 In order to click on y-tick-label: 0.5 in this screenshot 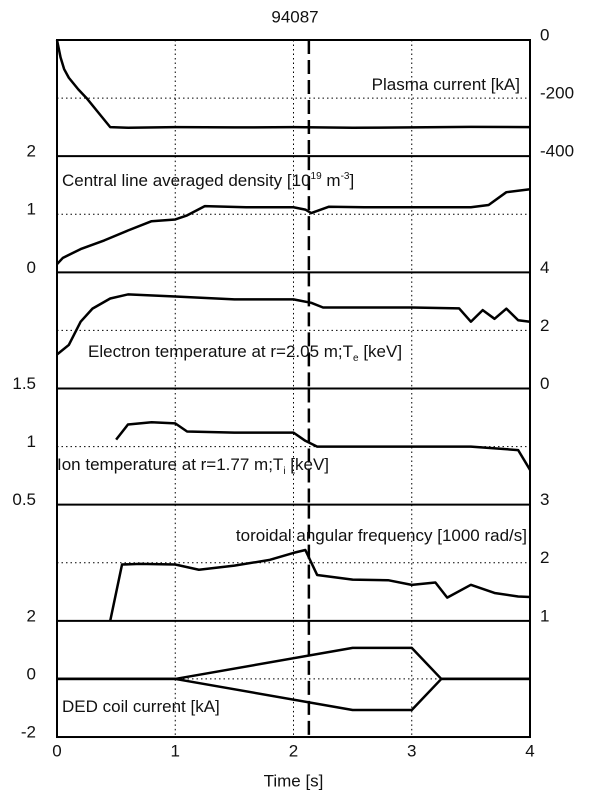, I will do `click(24, 499)`.